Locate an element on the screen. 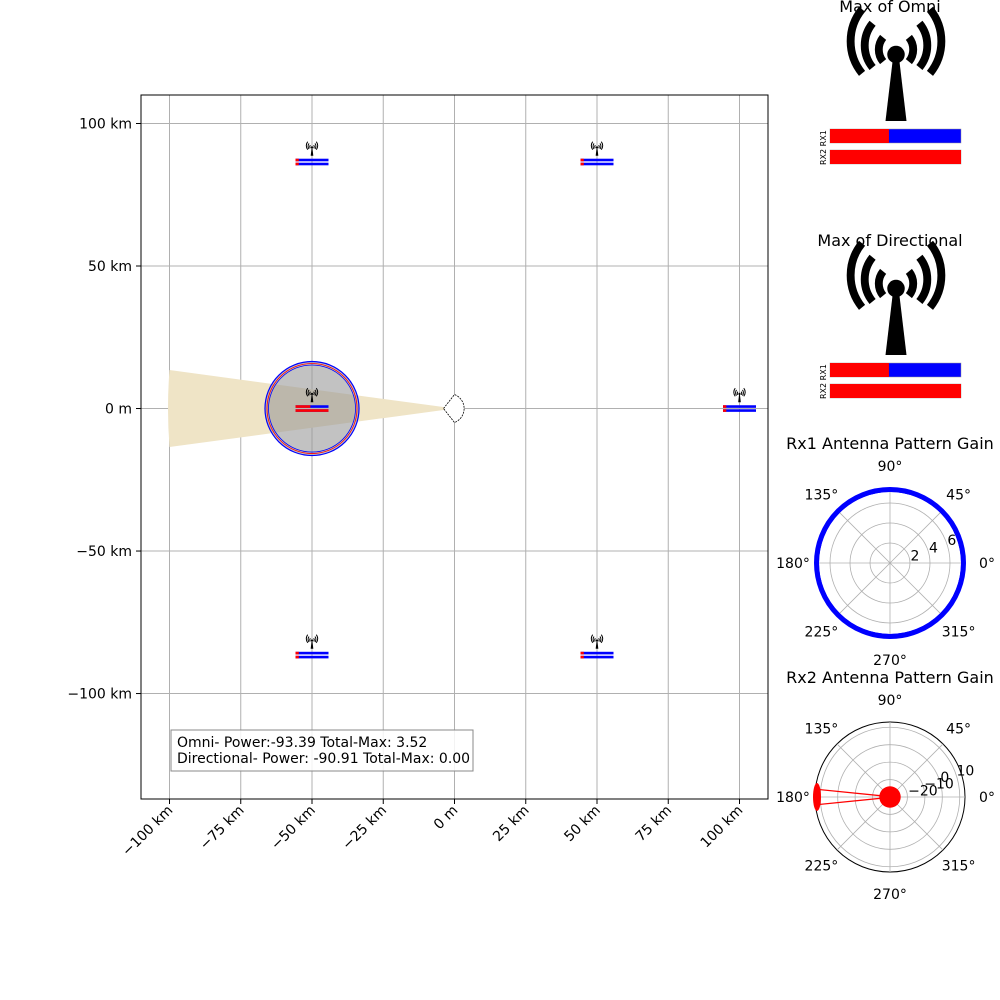  range-circle-inner2 is located at coordinates (312, 408).